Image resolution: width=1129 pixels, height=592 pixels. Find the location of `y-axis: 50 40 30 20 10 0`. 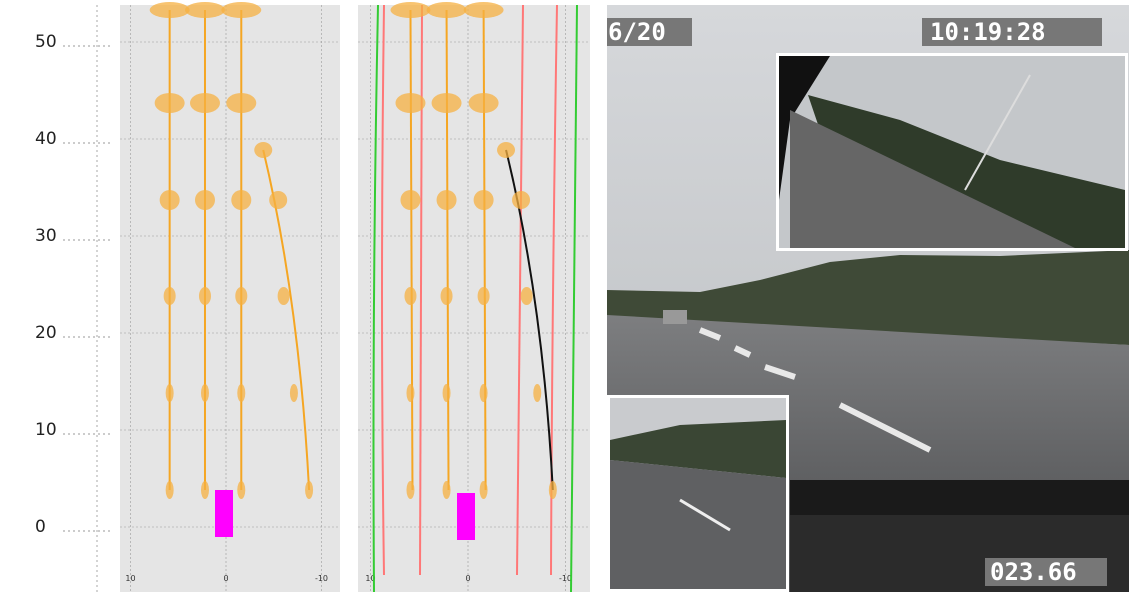

y-axis: 50 40 30 20 10 0 is located at coordinates (73, 284).